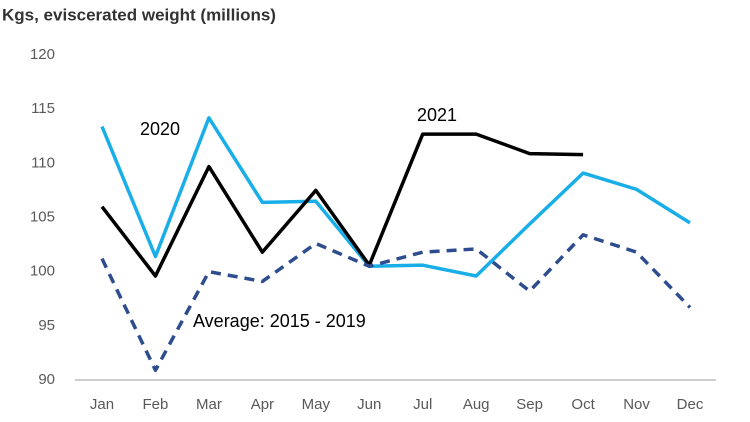 Image resolution: width=750 pixels, height=422 pixels. What do you see at coordinates (42, 54) in the screenshot?
I see `y-tick-label: 120` at bounding box center [42, 54].